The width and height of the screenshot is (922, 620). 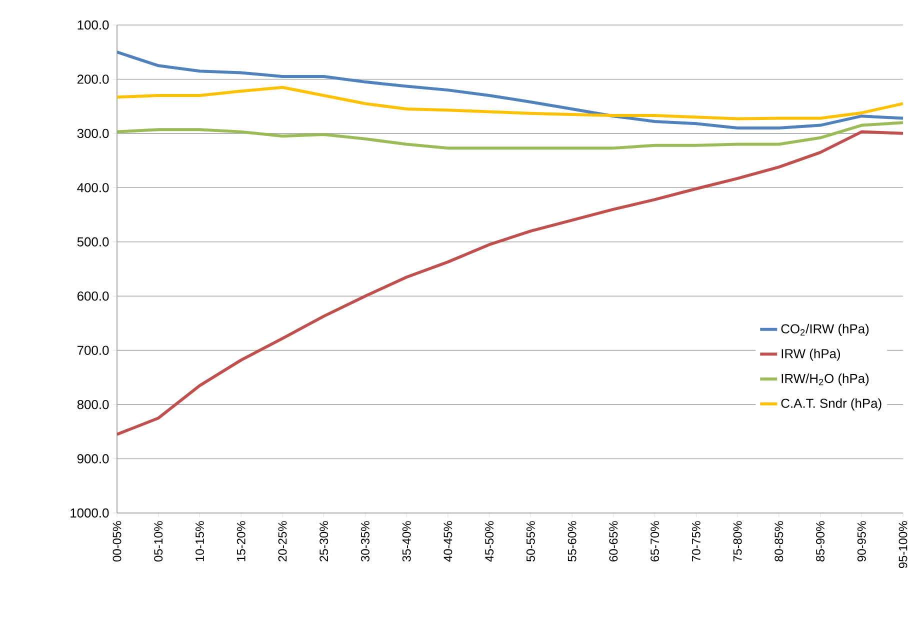 What do you see at coordinates (737, 541) in the screenshot?
I see `x-tick-label: 75-80%` at bounding box center [737, 541].